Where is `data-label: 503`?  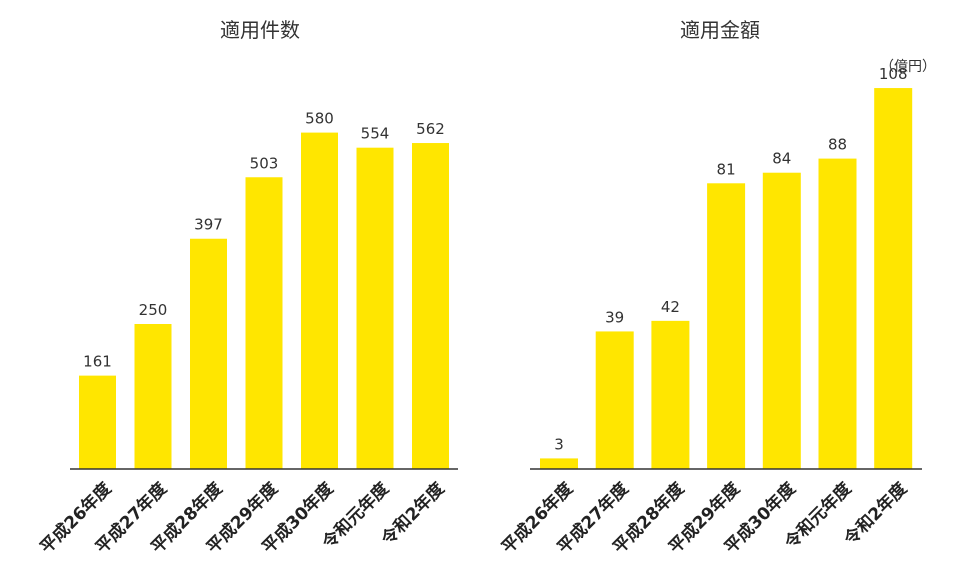 data-label: 503 is located at coordinates (264, 163).